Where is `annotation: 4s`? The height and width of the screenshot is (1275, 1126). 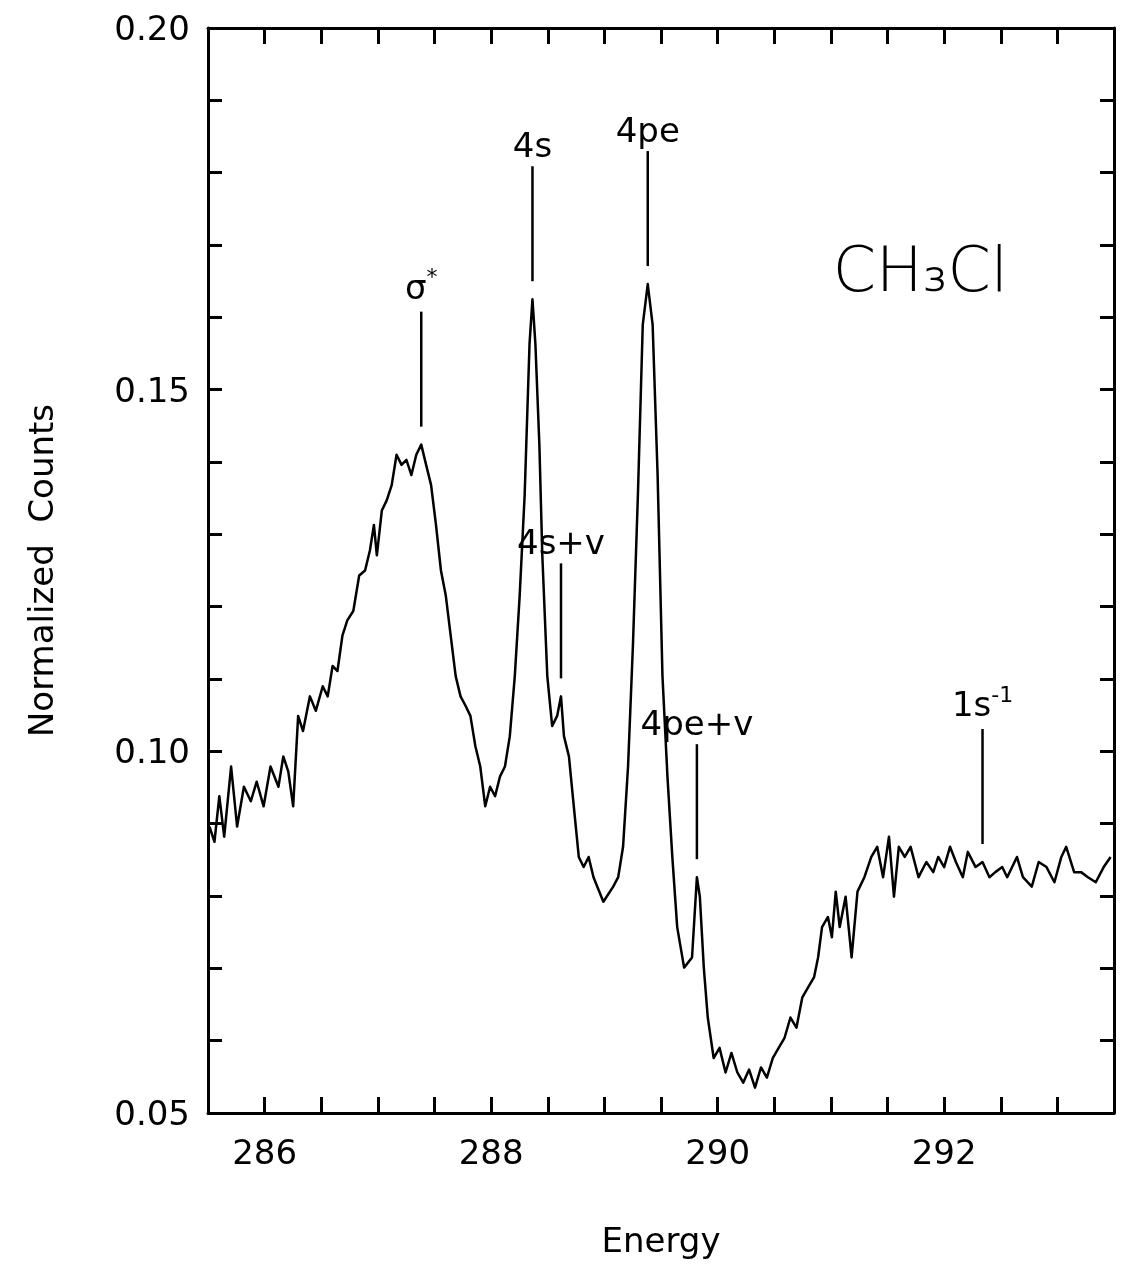 annotation: 4s is located at coordinates (532, 145).